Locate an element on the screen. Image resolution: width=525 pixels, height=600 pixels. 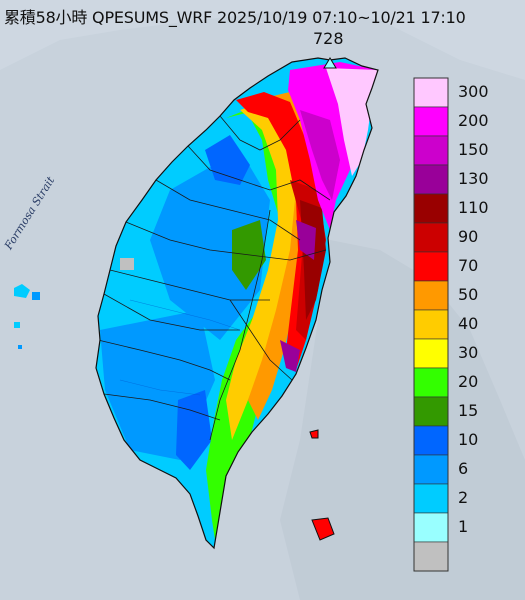
legend-label: 10 is located at coordinates (468, 439).